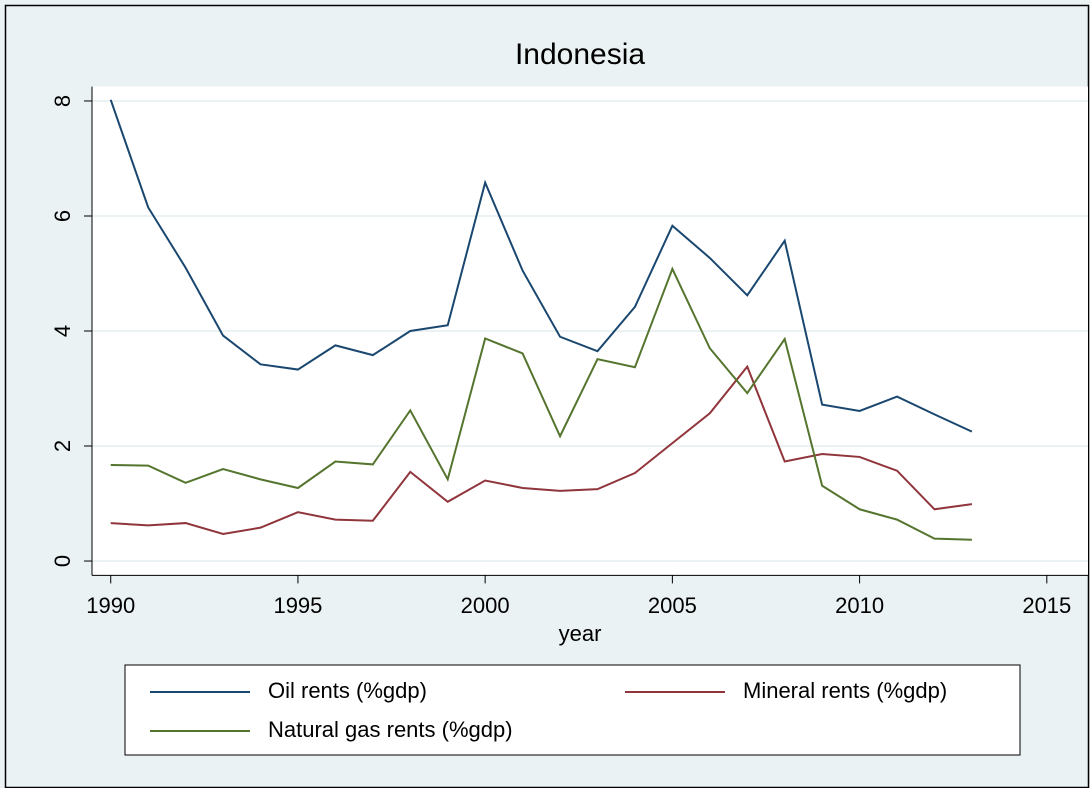 The width and height of the screenshot is (1090, 788). What do you see at coordinates (62, 561) in the screenshot?
I see `y-tick-label: 0` at bounding box center [62, 561].